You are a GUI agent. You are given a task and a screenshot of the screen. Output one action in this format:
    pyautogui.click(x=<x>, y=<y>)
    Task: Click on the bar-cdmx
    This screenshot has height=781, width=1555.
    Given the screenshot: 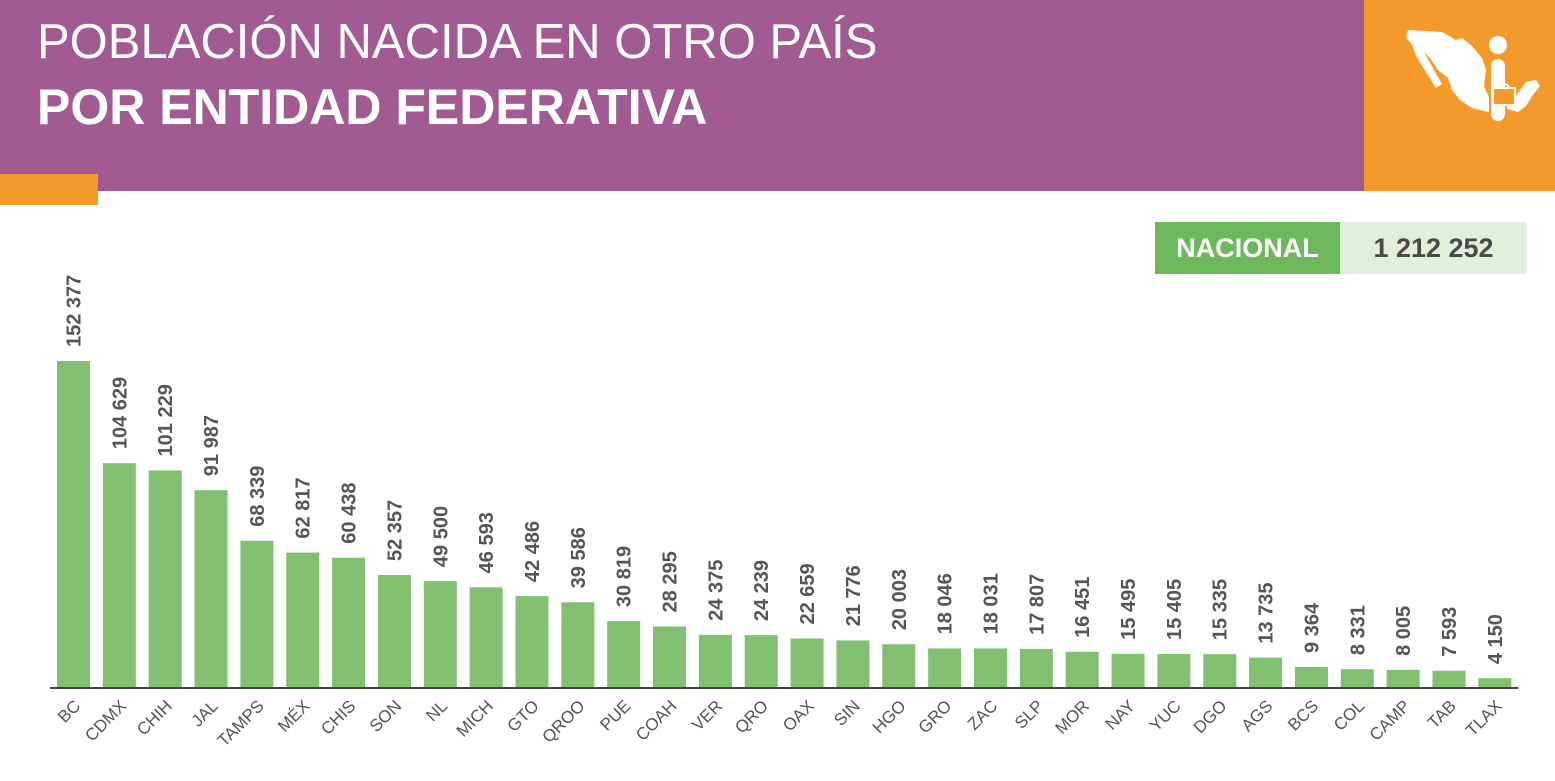 What is the action you would take?
    pyautogui.click(x=119, y=575)
    